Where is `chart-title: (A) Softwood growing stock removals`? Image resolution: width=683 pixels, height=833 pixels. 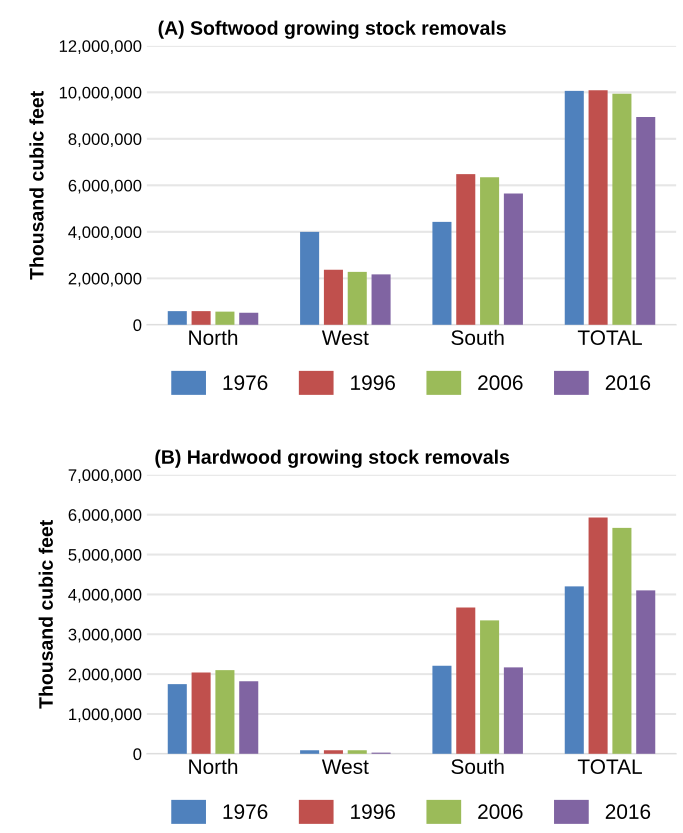
chart-title: (A) Softwood growing stock removals is located at coordinates (332, 29).